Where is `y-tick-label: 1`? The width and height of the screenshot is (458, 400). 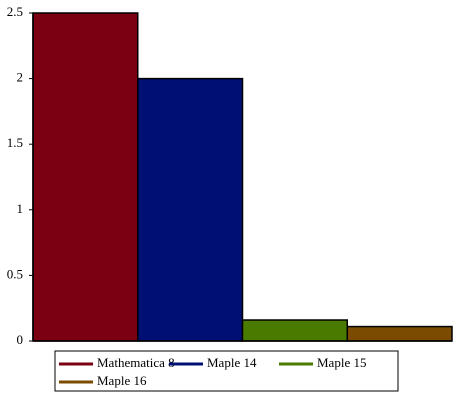
y-tick-label: 1 is located at coordinates (20, 208).